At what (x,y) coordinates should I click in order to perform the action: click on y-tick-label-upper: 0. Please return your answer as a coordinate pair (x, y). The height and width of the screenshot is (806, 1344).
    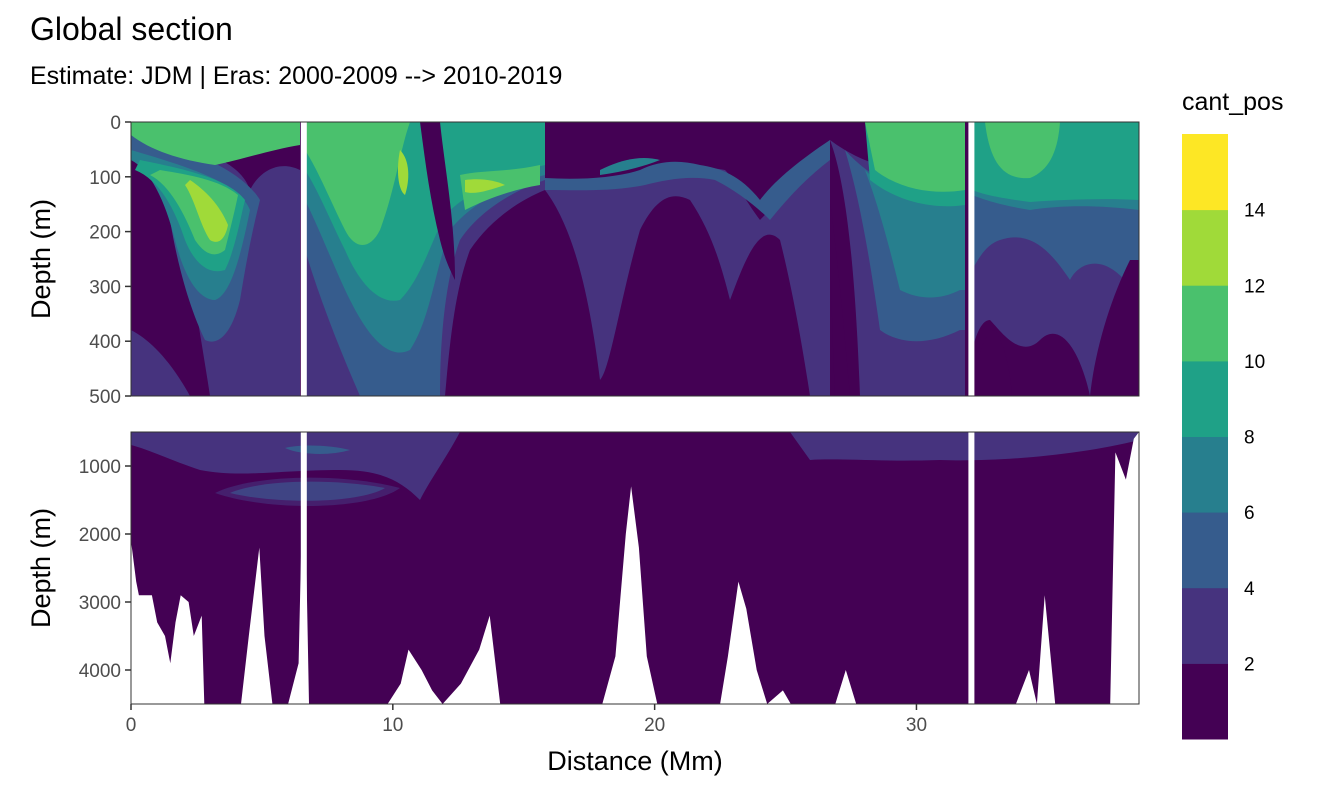
    Looking at the image, I should click on (115, 123).